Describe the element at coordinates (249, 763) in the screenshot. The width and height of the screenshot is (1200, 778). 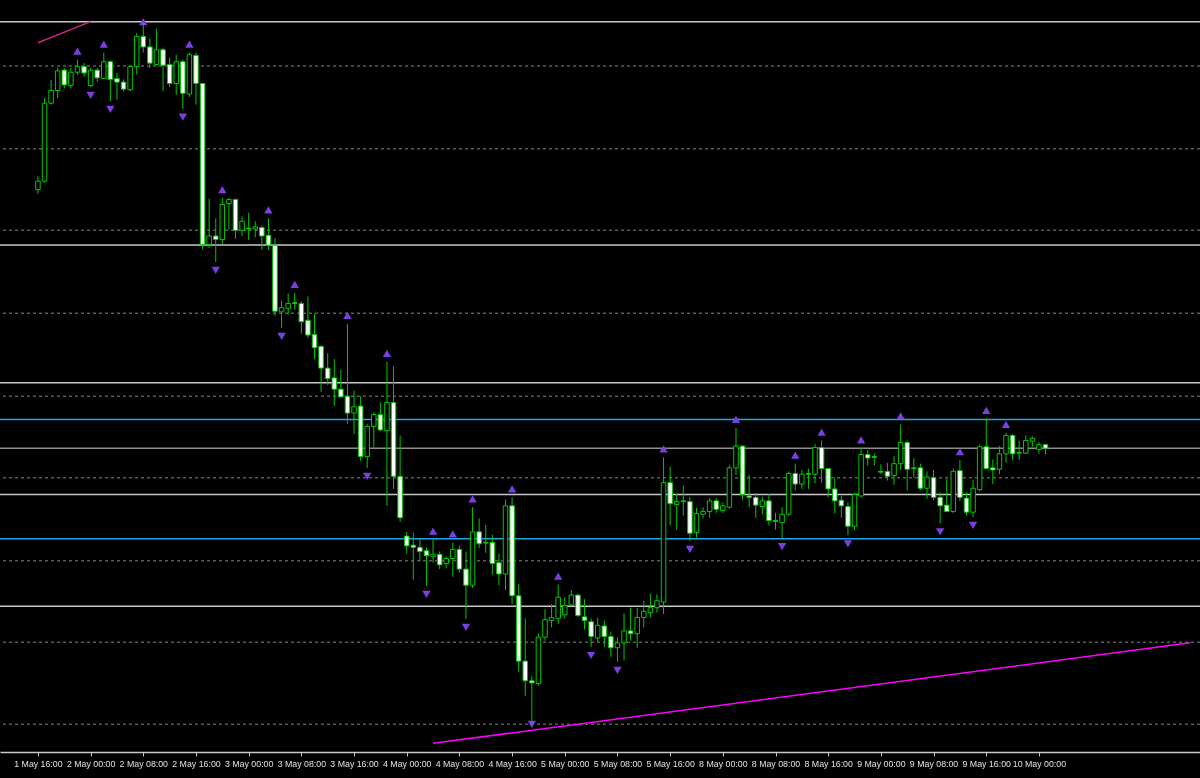
I see `x-tick-label: 3 May 00:00` at that location.